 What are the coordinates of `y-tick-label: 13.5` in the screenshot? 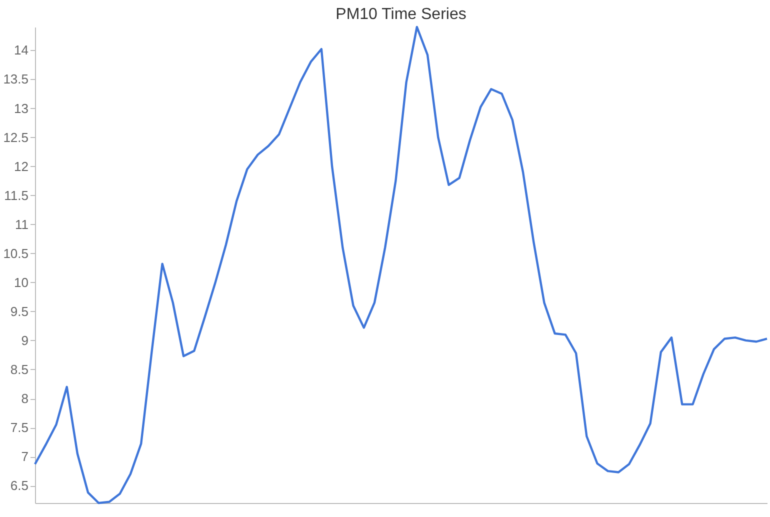 It's located at (15, 79).